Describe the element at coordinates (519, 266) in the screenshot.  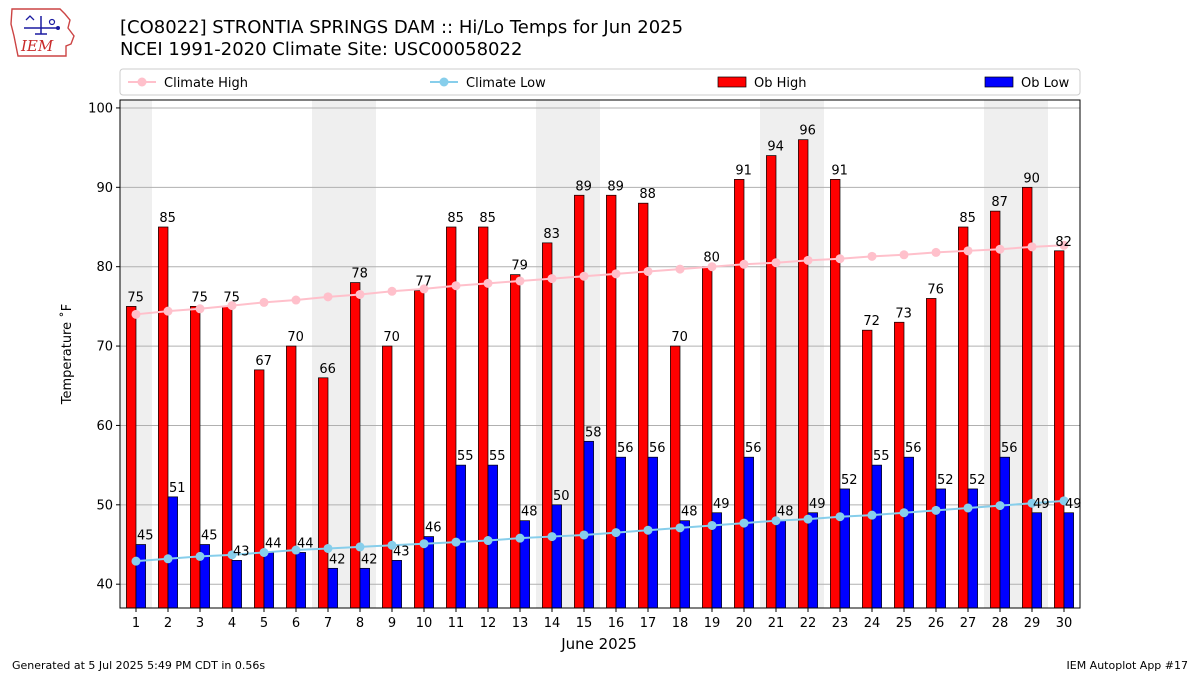
I see `ob-high-value-label: 79` at that location.